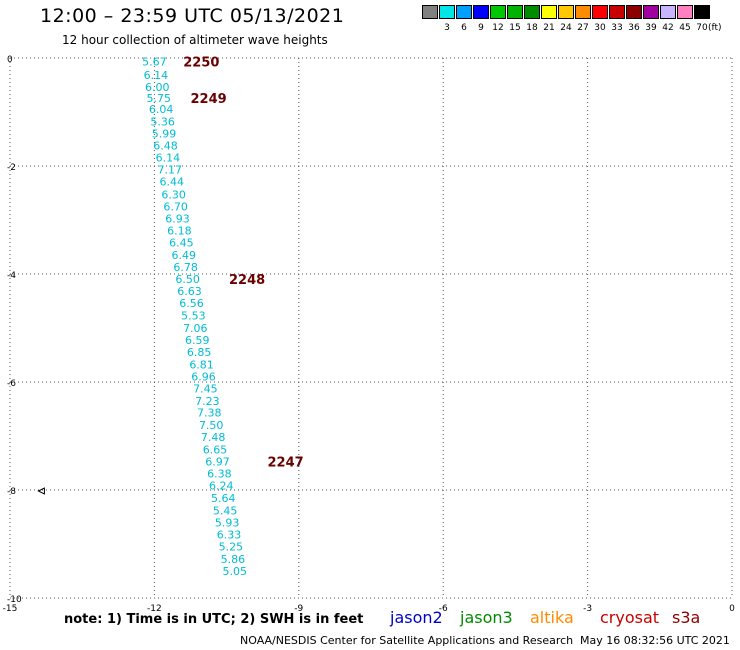 This screenshot has width=740, height=650. I want to click on satellite-label: s3a, so click(686, 617).